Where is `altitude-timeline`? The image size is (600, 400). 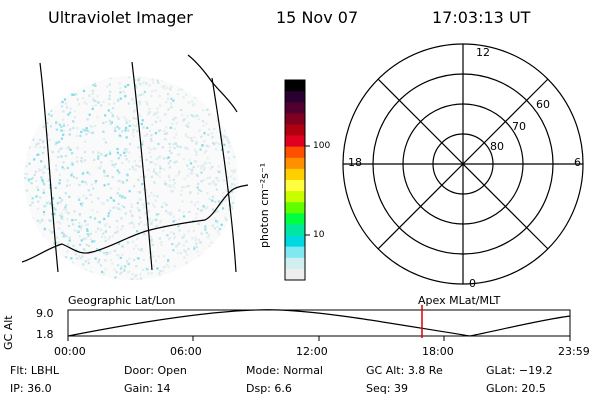 altitude-timeline is located at coordinates (319, 323).